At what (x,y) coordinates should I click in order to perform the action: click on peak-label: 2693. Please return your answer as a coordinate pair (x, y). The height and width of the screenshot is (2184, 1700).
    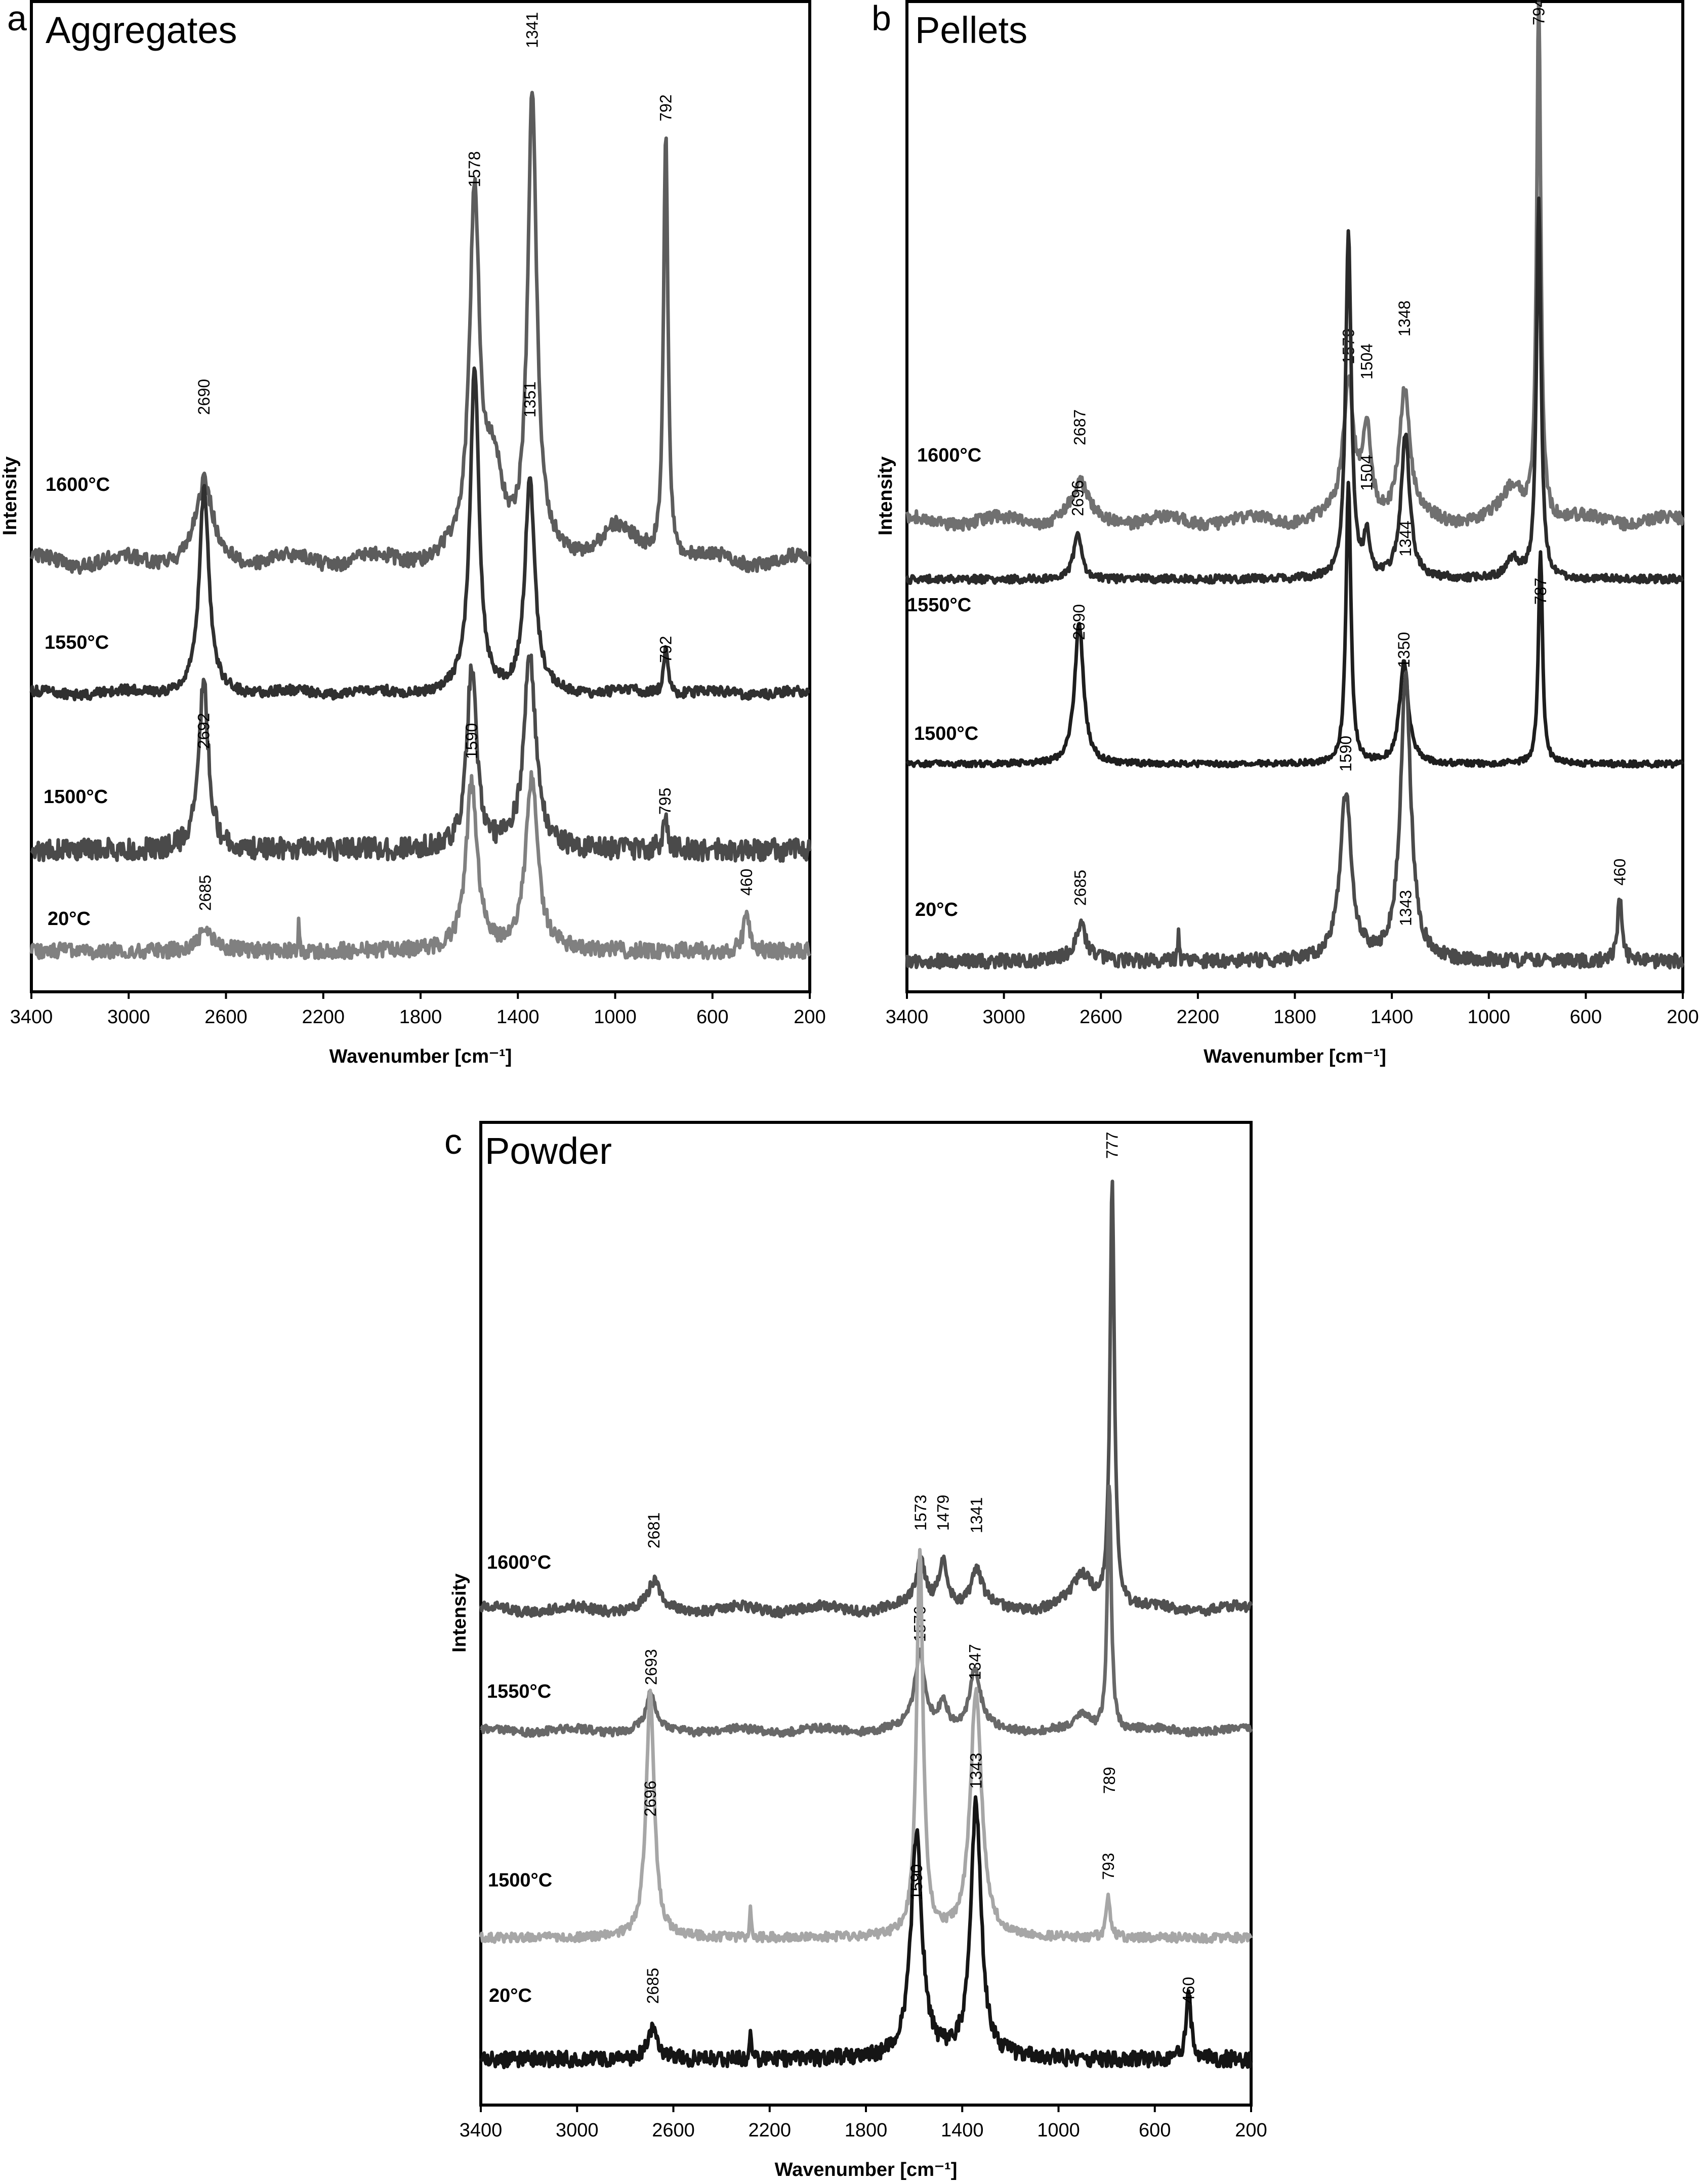
    Looking at the image, I should click on (651, 1667).